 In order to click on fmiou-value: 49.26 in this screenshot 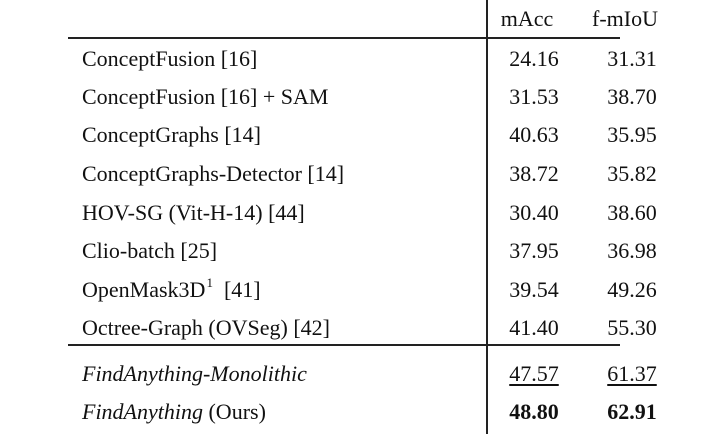, I will do `click(632, 289)`.